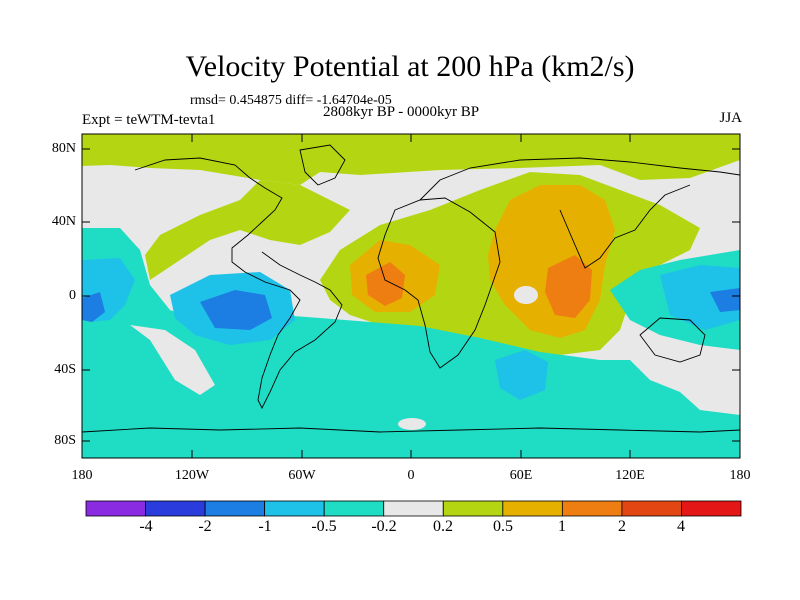 This screenshot has height=600, width=800. Describe the element at coordinates (302, 475) in the screenshot. I see `lon-label-60w: 60W` at that location.